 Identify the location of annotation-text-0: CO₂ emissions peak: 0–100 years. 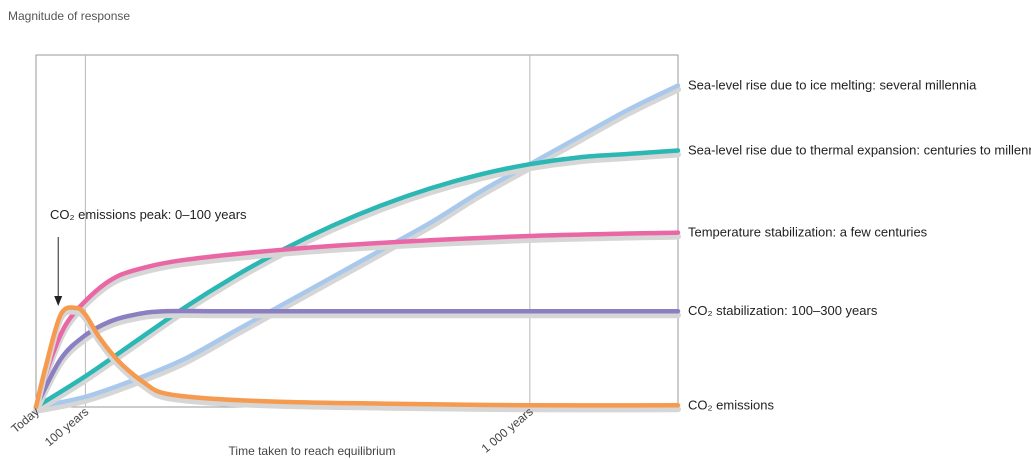
(148, 214).